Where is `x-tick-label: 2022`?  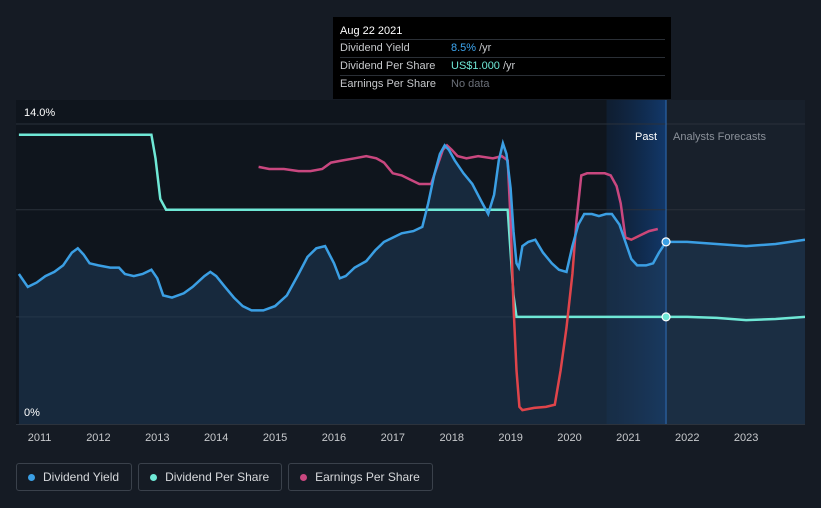 x-tick-label: 2022 is located at coordinates (687, 438).